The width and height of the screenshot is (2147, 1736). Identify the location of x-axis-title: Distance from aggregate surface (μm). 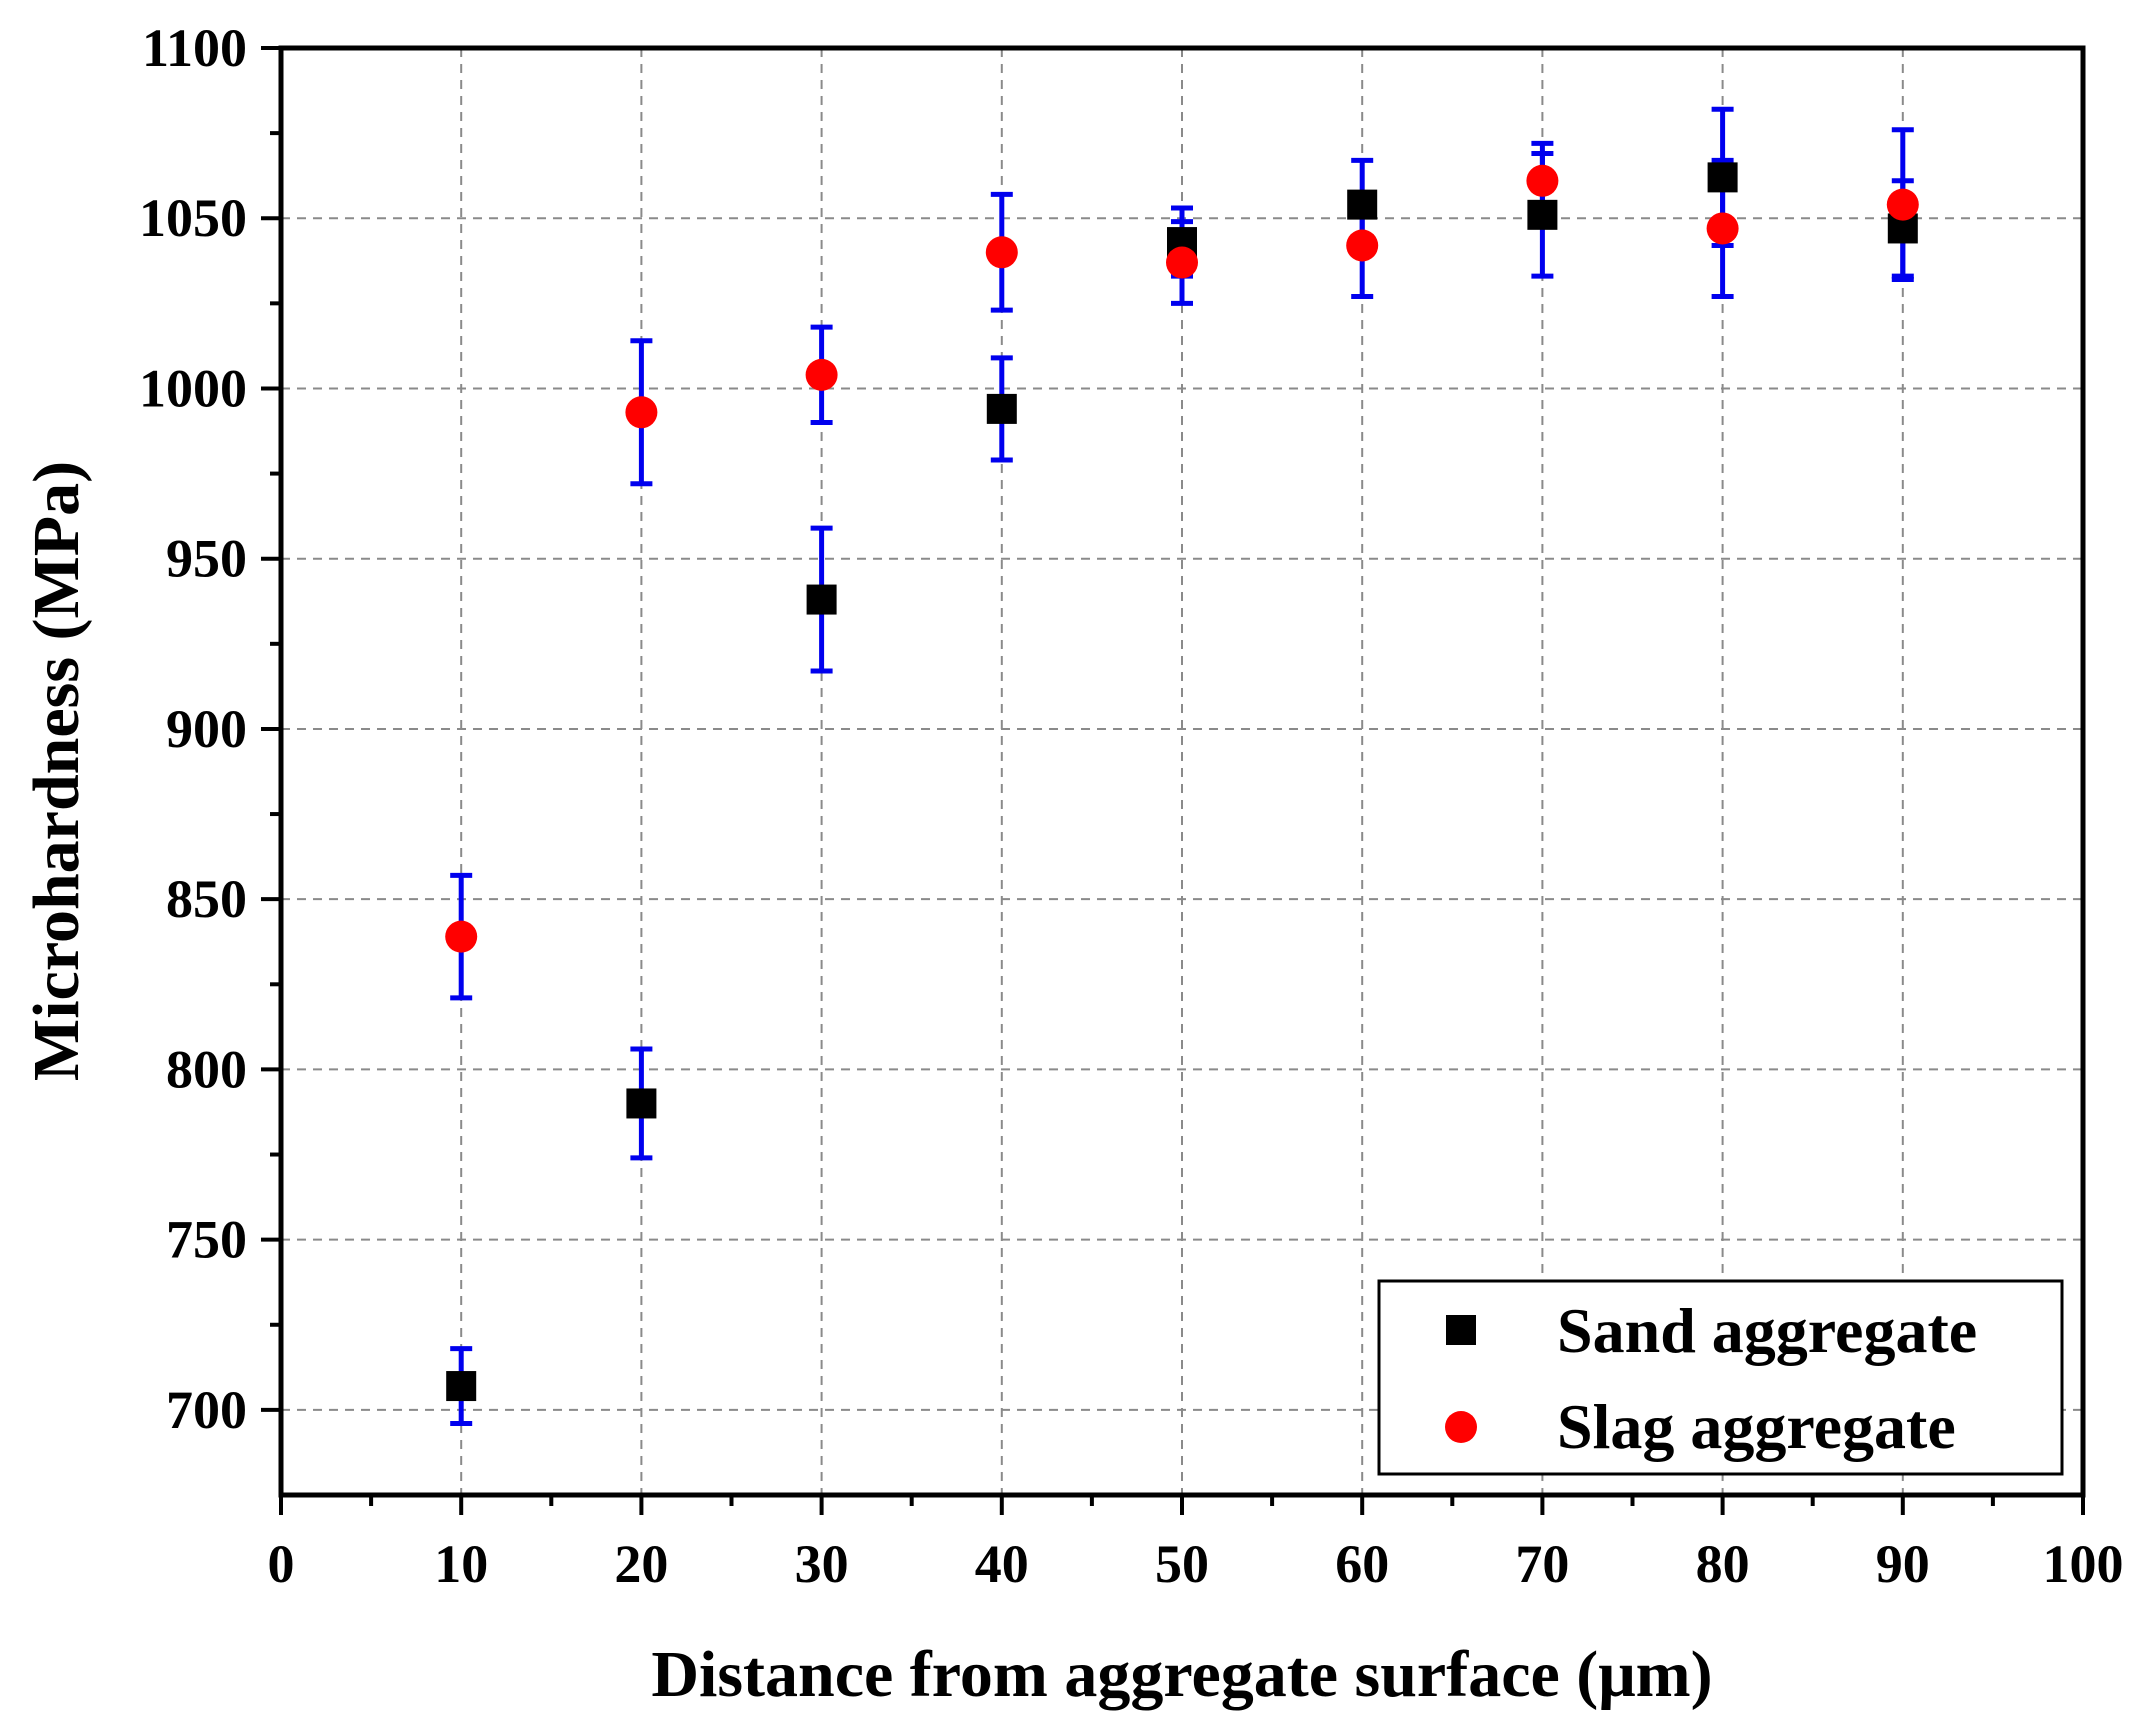
(1181, 1674).